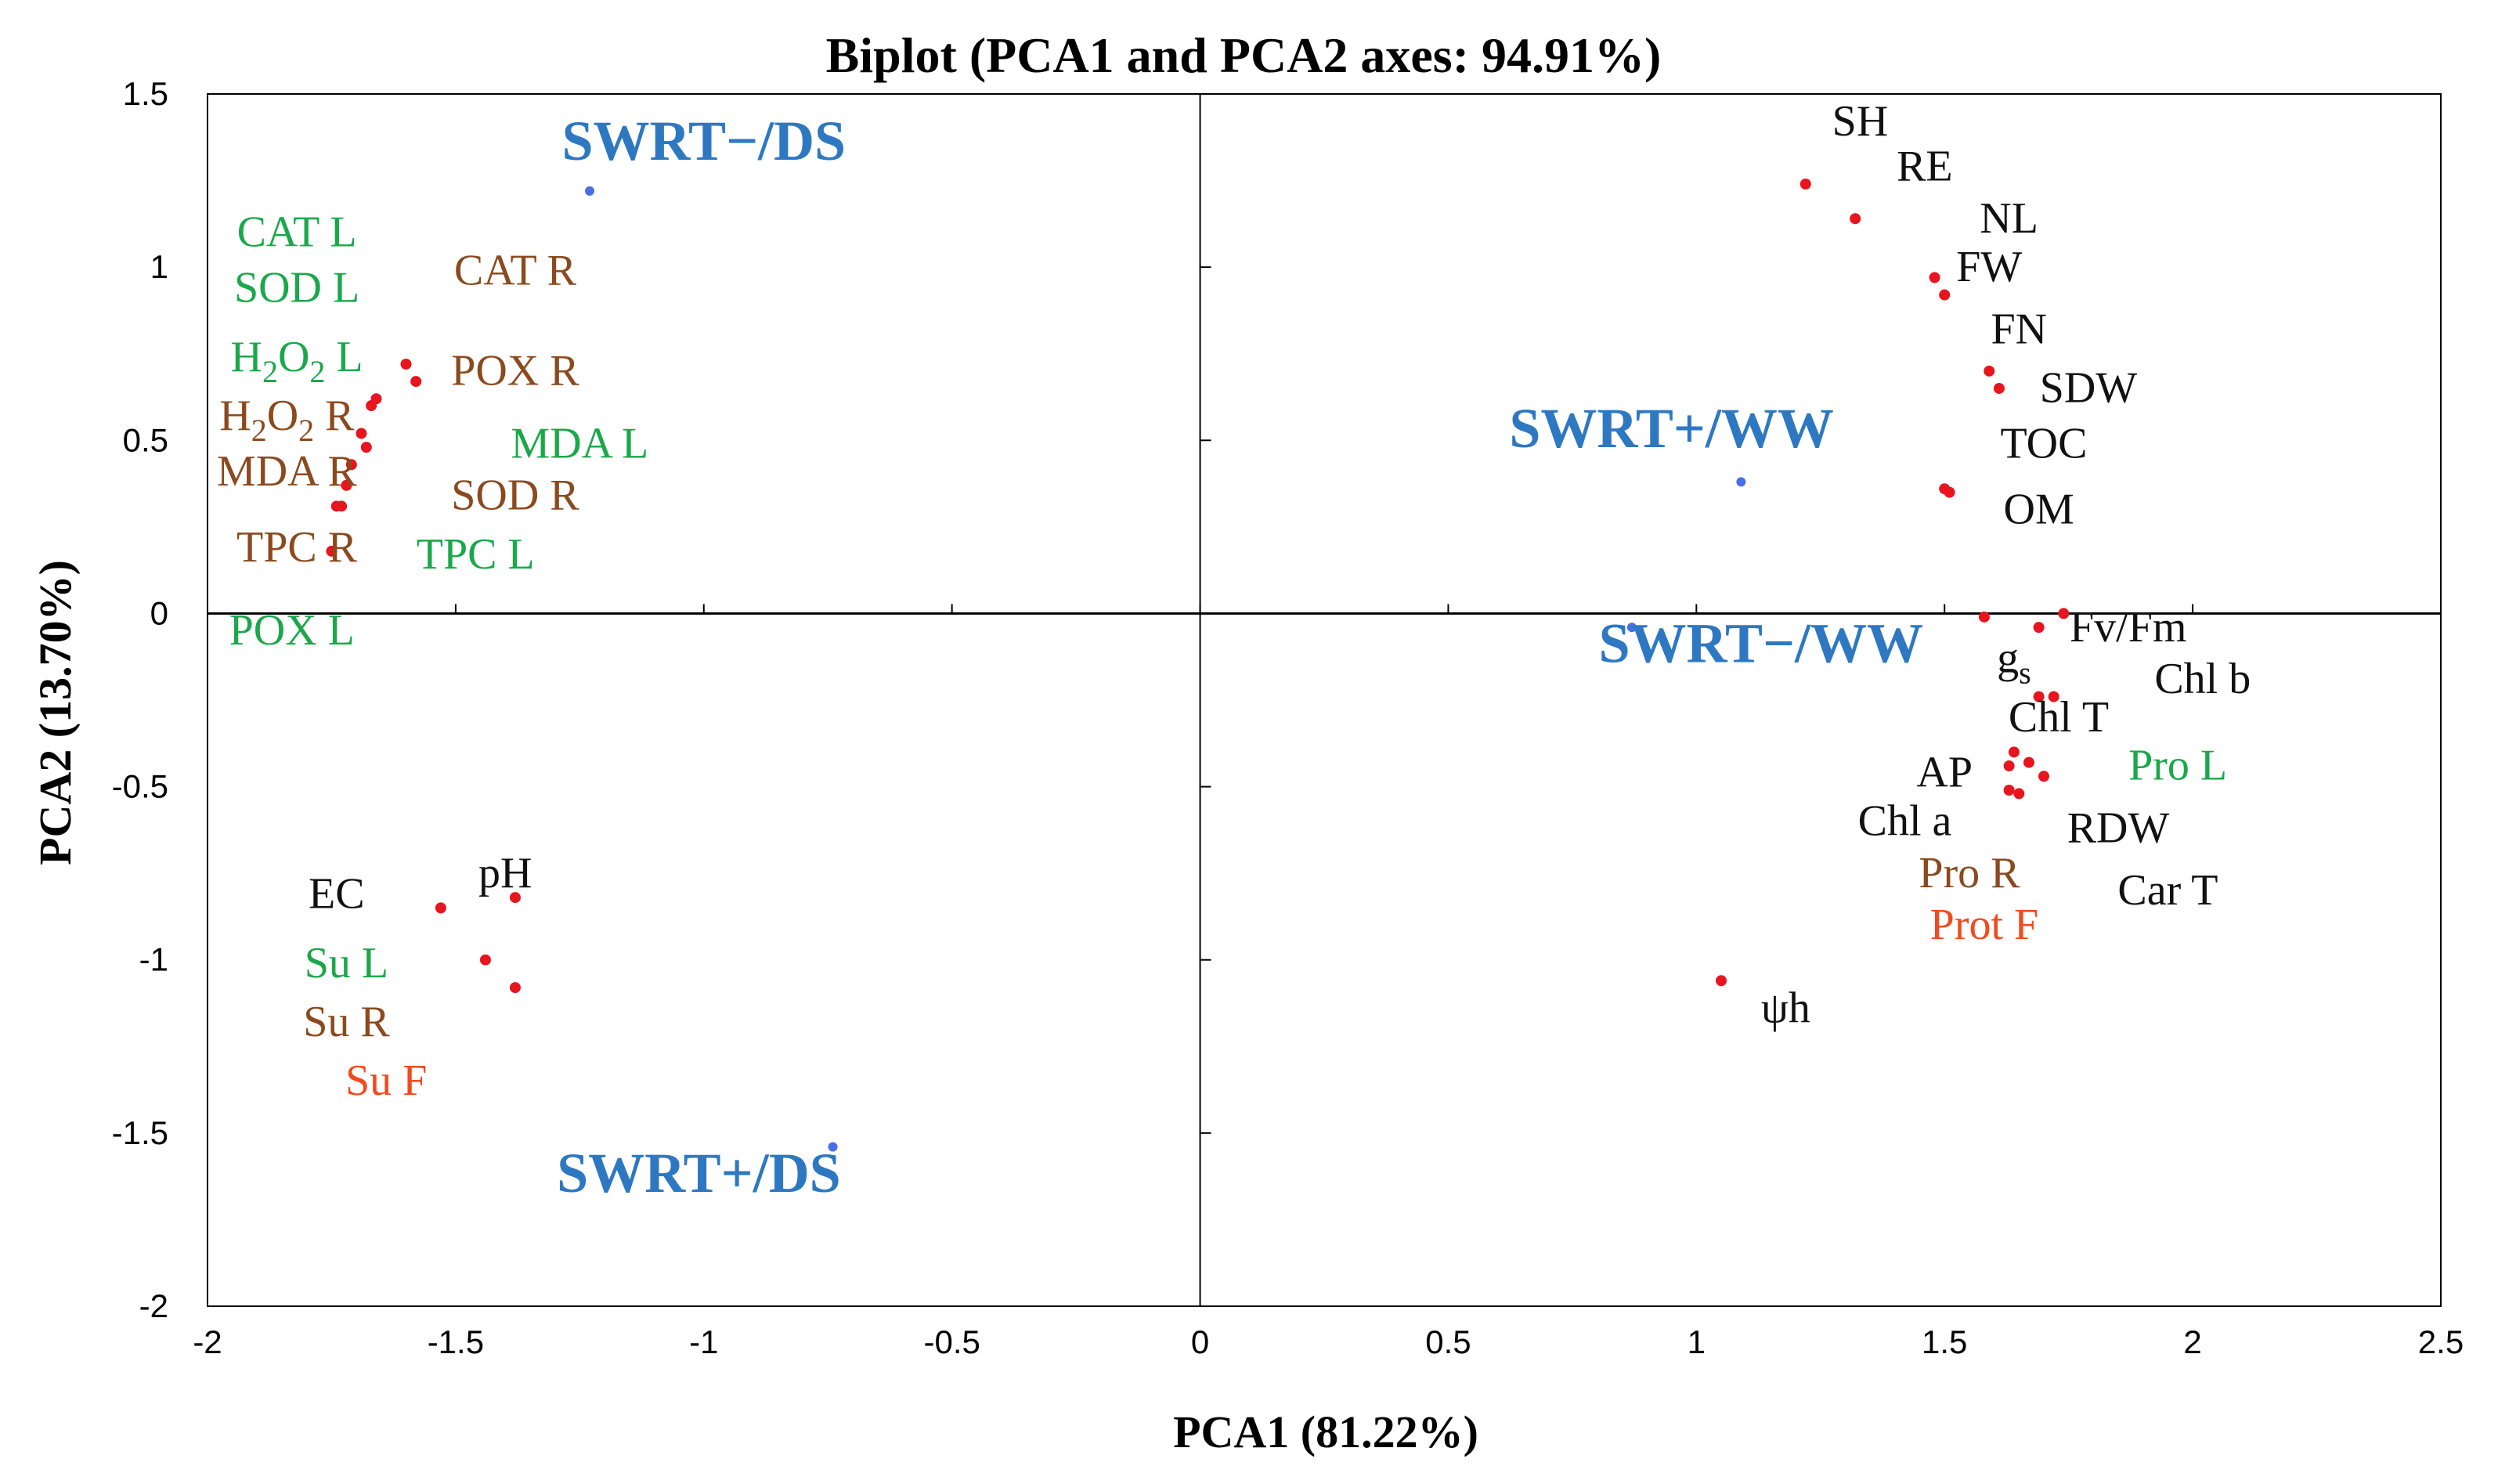  Describe the element at coordinates (140, 1132) in the screenshot. I see `y-tick-label: -1.5` at that location.